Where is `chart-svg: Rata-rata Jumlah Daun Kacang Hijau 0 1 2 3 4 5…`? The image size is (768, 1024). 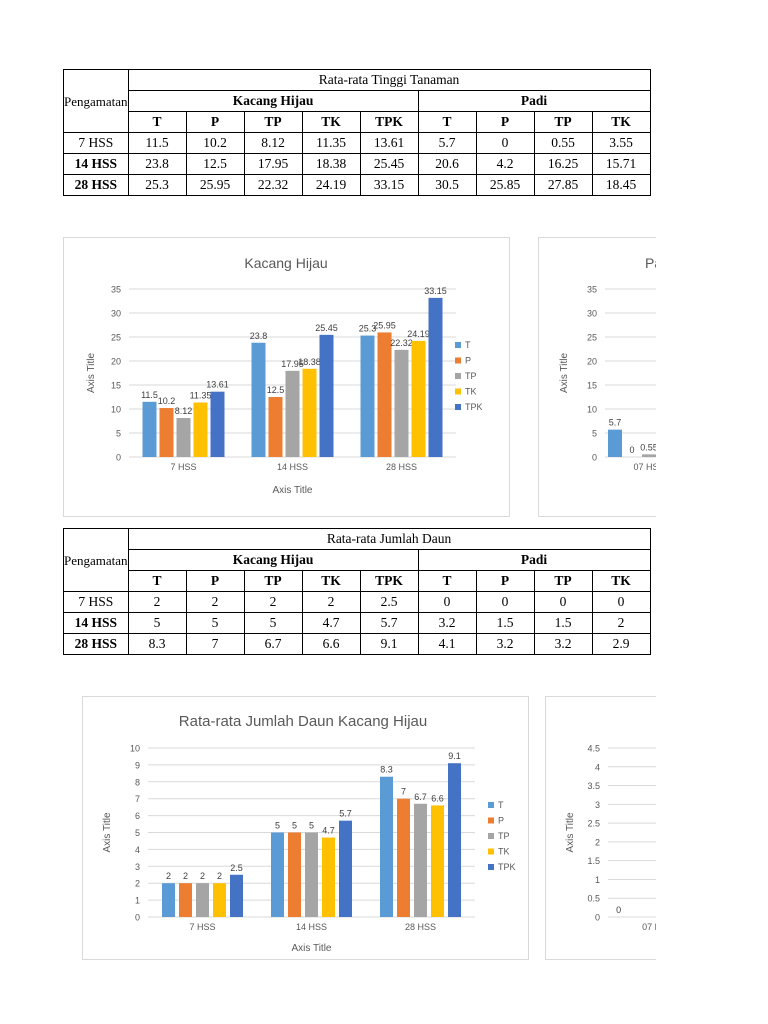 chart-svg: Rata-rata Jumlah Daun Kacang Hijau 0 1 2 3 4 5… is located at coordinates (309, 833).